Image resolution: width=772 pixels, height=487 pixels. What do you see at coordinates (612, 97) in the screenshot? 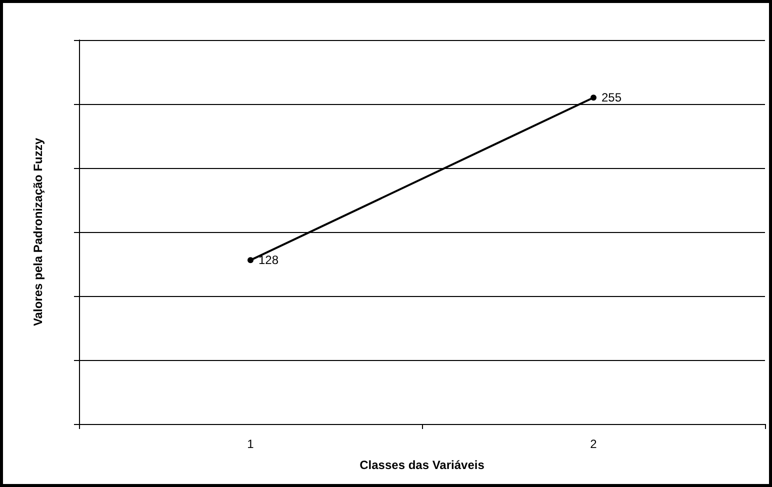
I see `data-label: 255` at bounding box center [612, 97].